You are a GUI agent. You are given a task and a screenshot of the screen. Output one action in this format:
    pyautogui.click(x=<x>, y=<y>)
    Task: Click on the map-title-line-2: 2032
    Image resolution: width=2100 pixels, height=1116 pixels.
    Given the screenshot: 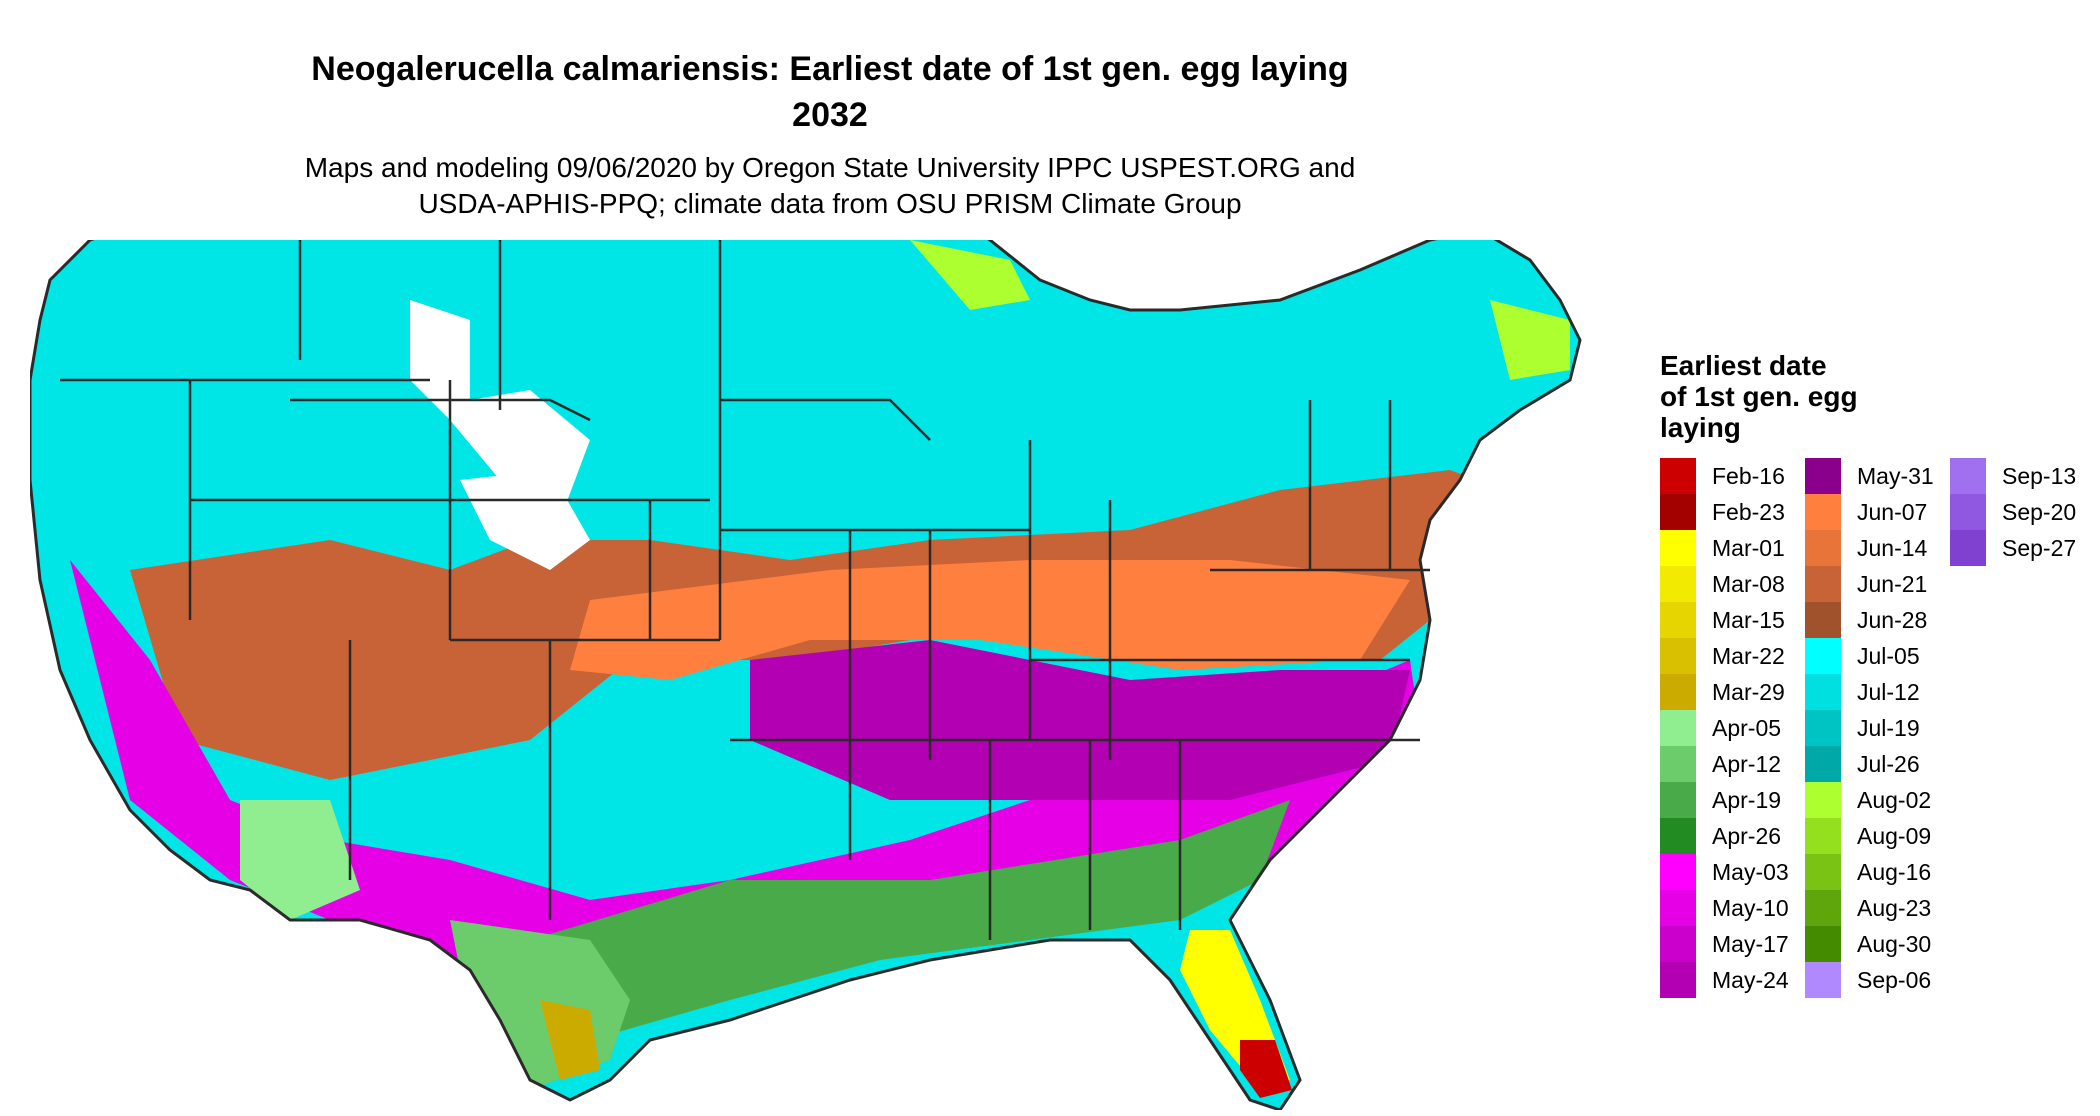 What is the action you would take?
    pyautogui.click(x=830, y=115)
    